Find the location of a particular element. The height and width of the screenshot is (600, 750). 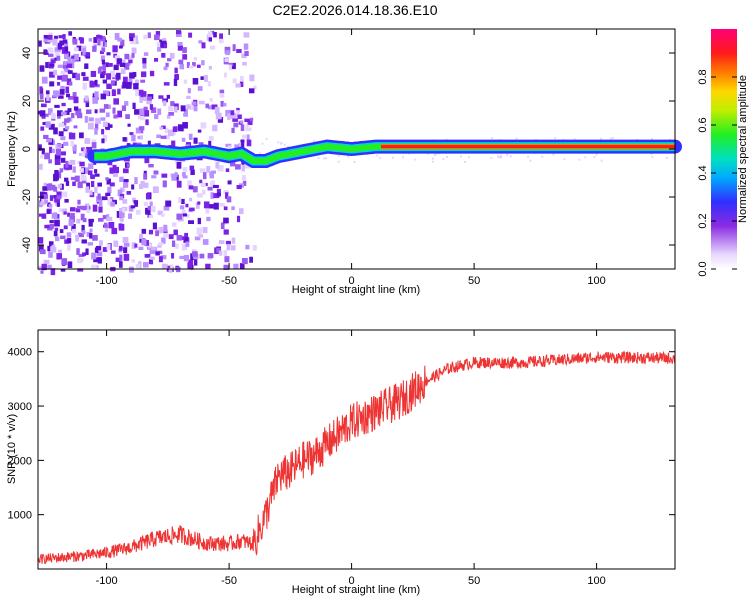

colorbar-label: Normalized spectral amplitude is located at coordinates (743, 149).